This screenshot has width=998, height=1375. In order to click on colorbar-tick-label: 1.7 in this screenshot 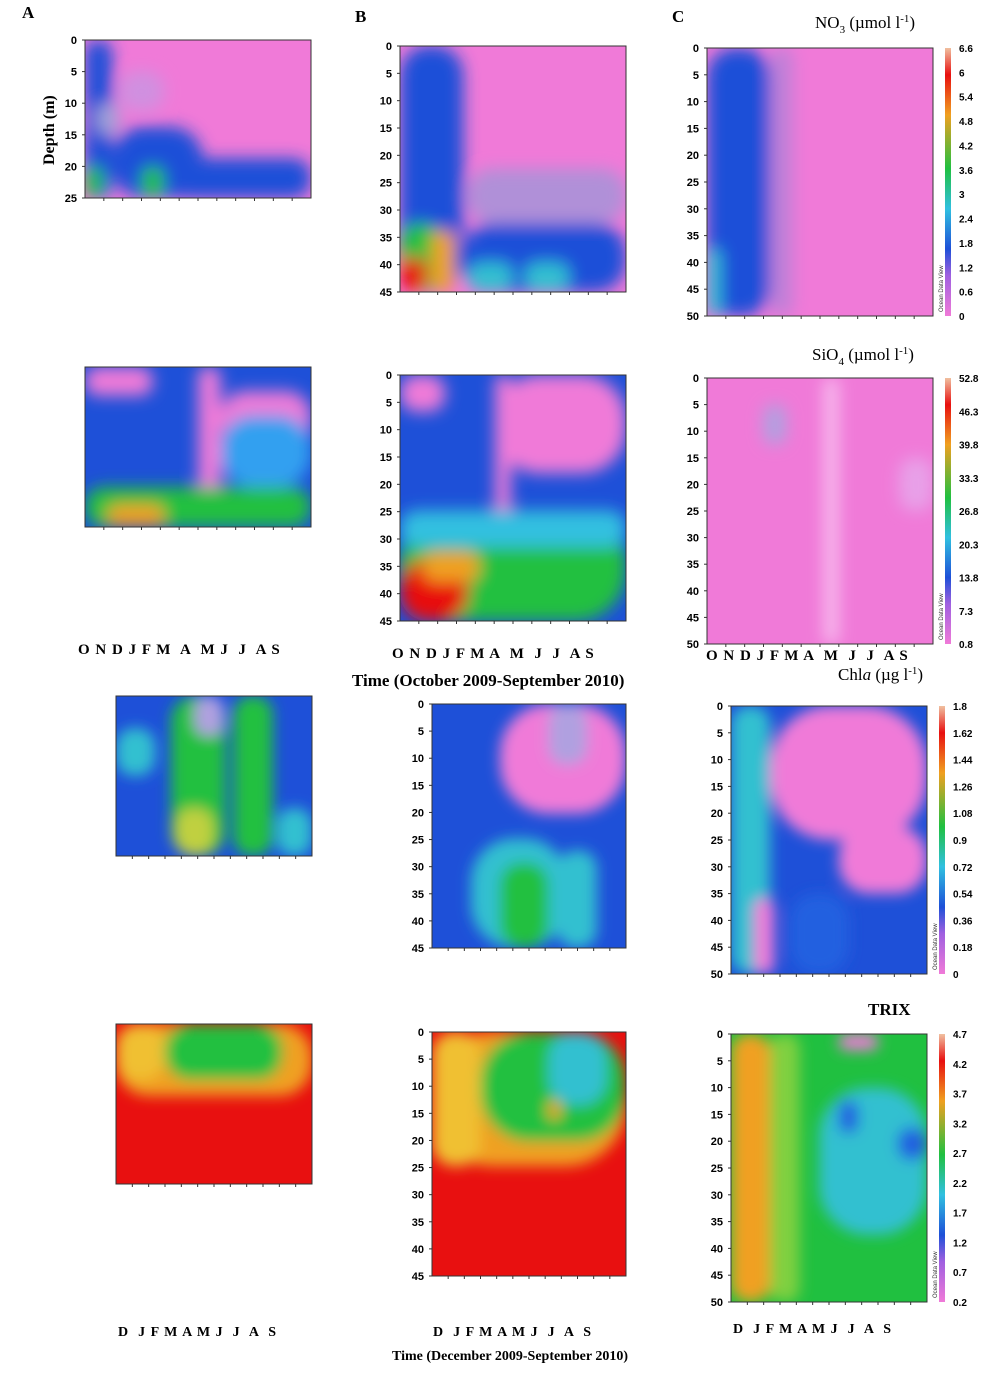, I will do `click(960, 1214)`.